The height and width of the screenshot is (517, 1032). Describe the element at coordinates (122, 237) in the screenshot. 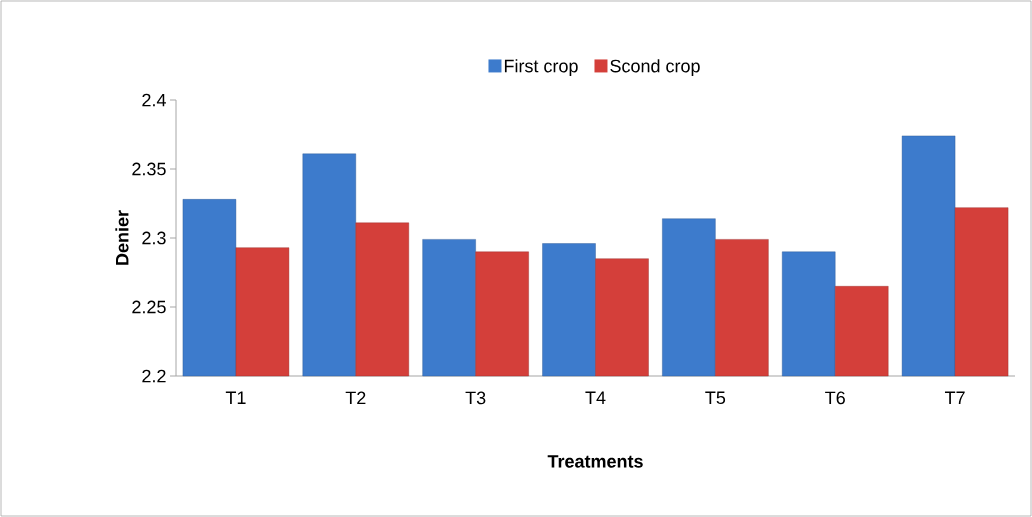

I see `y-axis-title: Denier` at that location.